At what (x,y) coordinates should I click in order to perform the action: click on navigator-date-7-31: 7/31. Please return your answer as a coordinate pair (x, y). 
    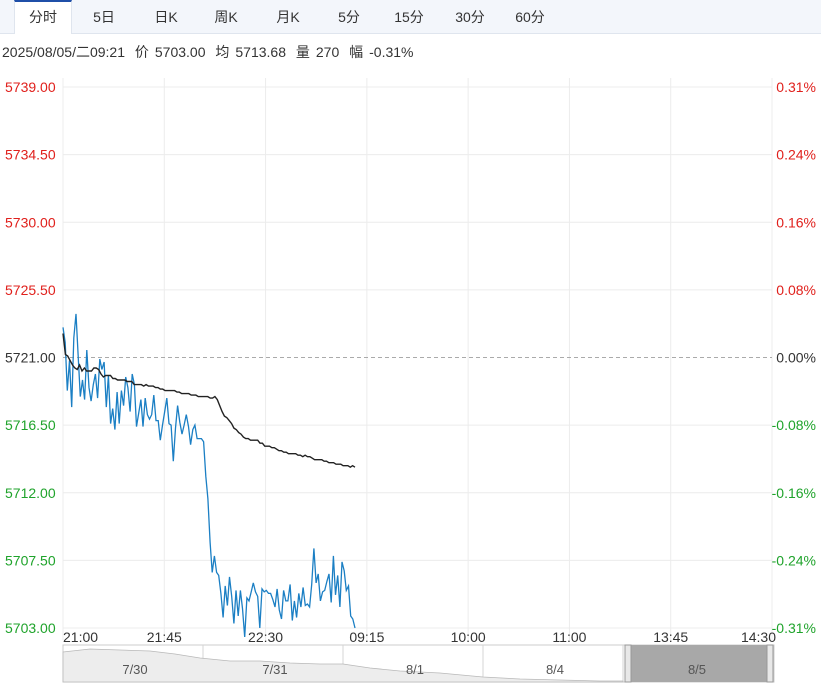
    Looking at the image, I should click on (274, 669).